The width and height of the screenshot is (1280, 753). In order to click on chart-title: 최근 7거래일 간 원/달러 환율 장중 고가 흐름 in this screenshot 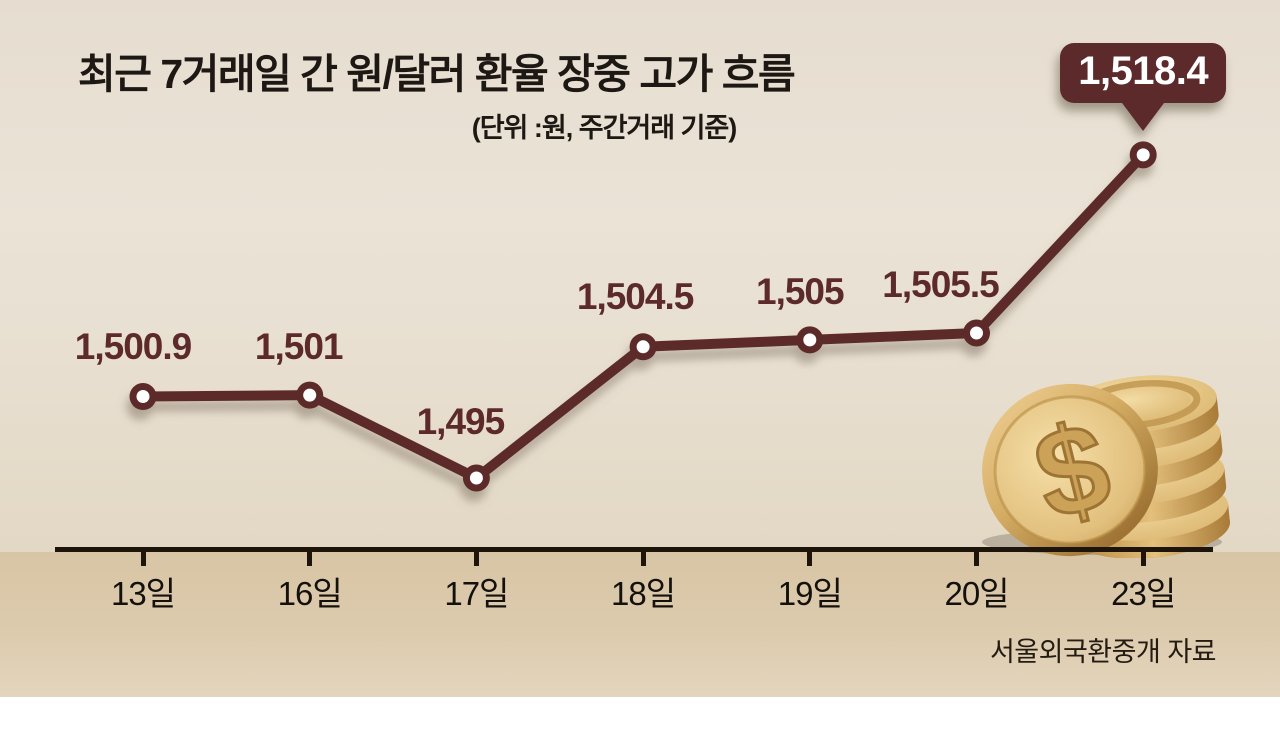, I will do `click(437, 74)`.